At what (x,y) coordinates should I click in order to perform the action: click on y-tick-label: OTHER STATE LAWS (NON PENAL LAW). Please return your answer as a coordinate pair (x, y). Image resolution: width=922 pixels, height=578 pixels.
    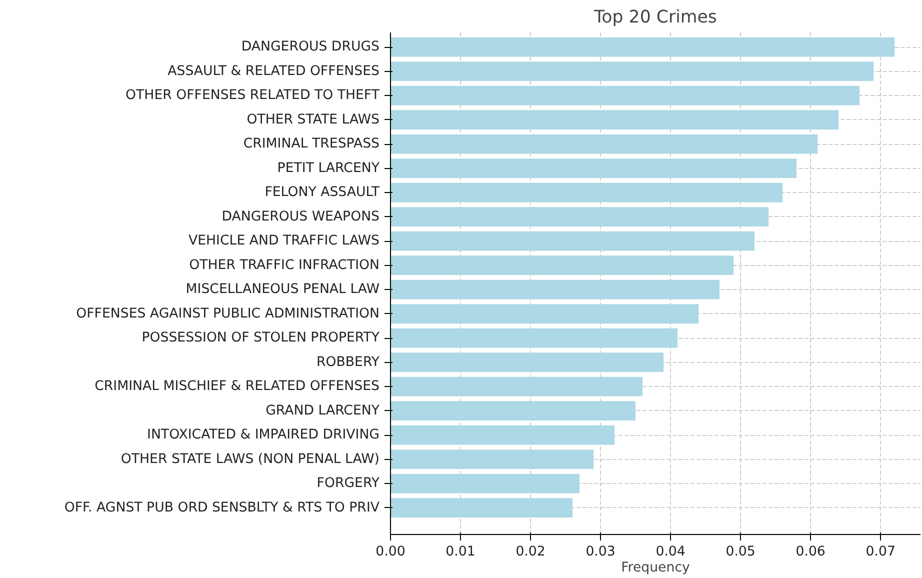
    Looking at the image, I should click on (250, 459).